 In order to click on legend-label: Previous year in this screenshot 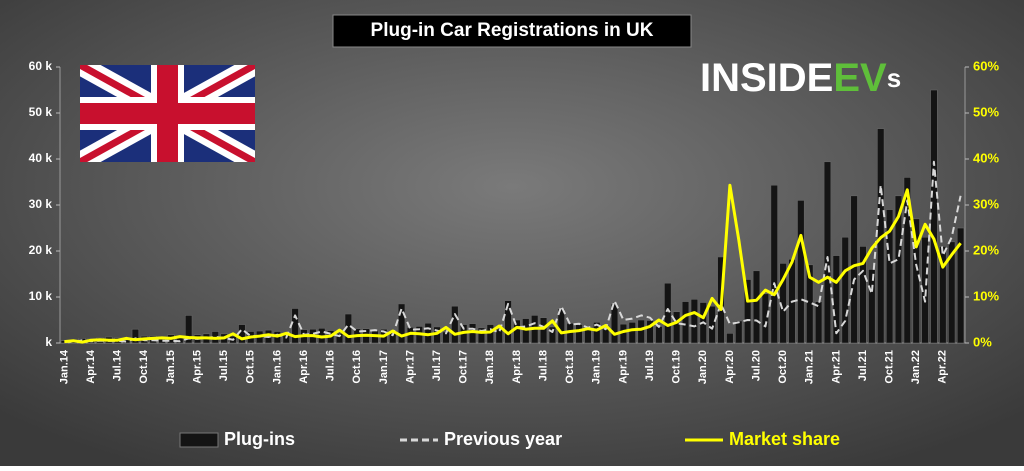, I will do `click(503, 439)`.